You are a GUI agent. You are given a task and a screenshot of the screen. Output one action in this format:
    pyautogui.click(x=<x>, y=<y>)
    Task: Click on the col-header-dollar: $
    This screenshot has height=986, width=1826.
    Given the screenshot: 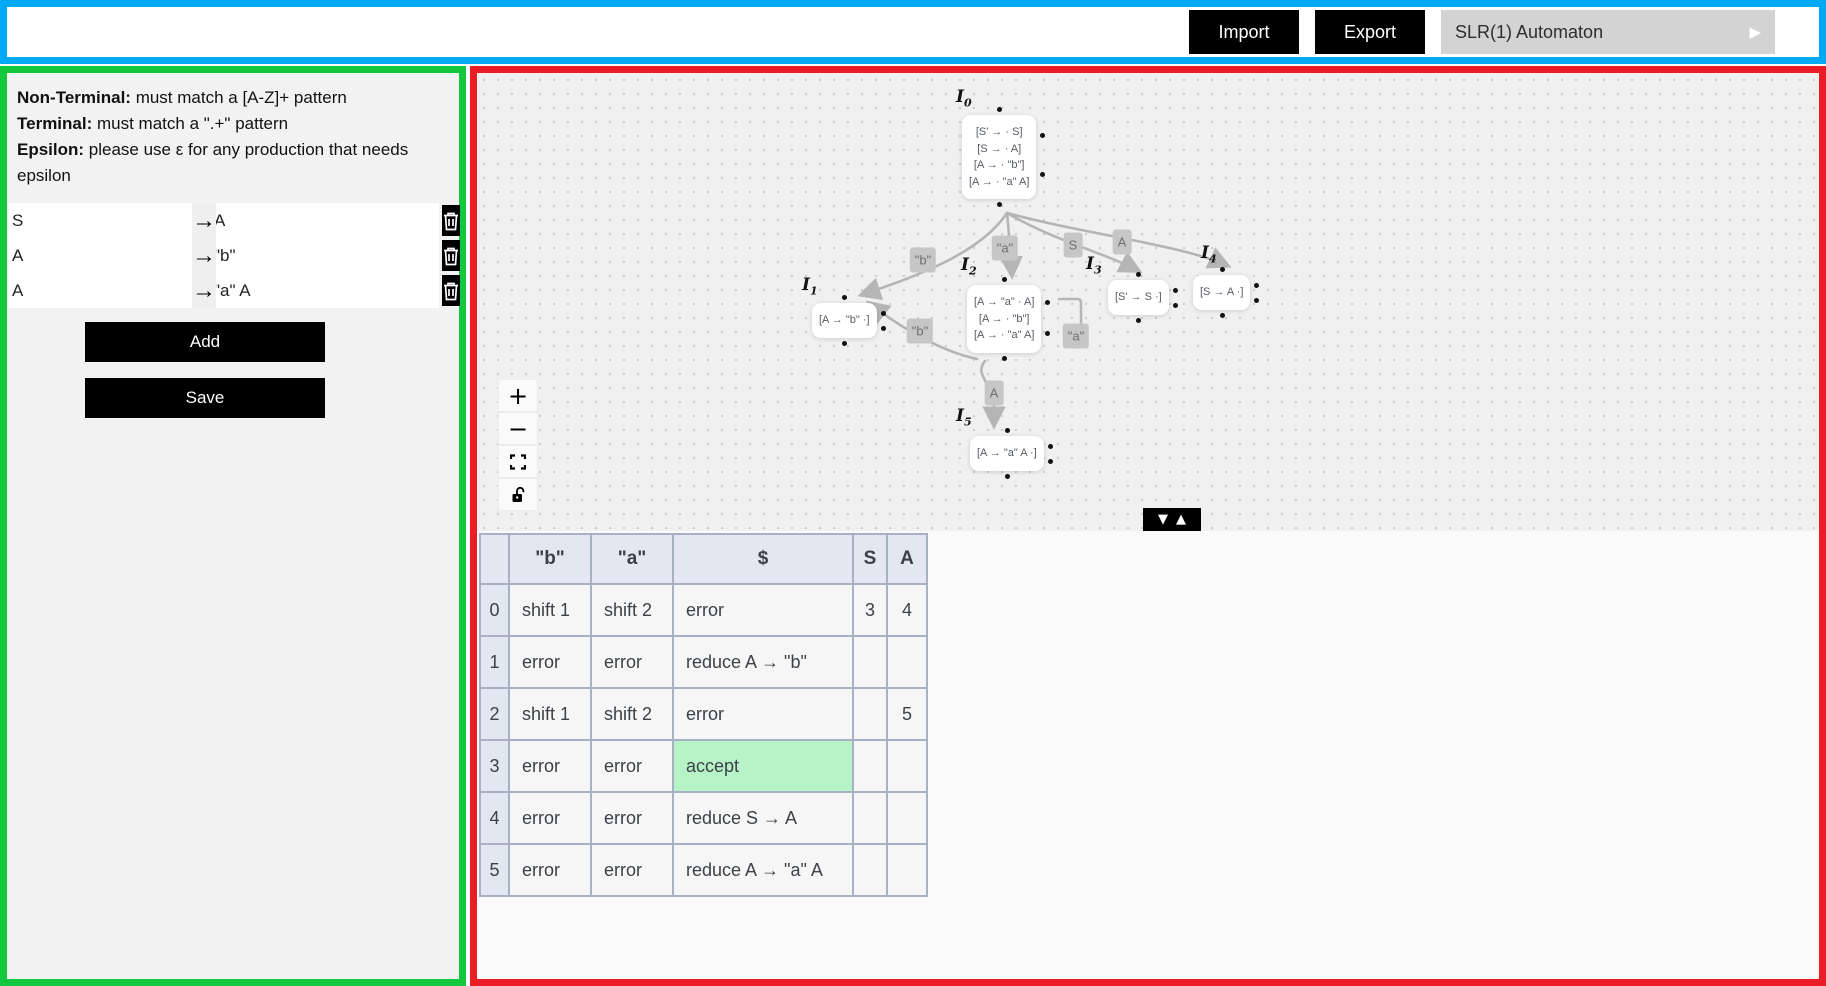 What is the action you would take?
    pyautogui.click(x=763, y=559)
    